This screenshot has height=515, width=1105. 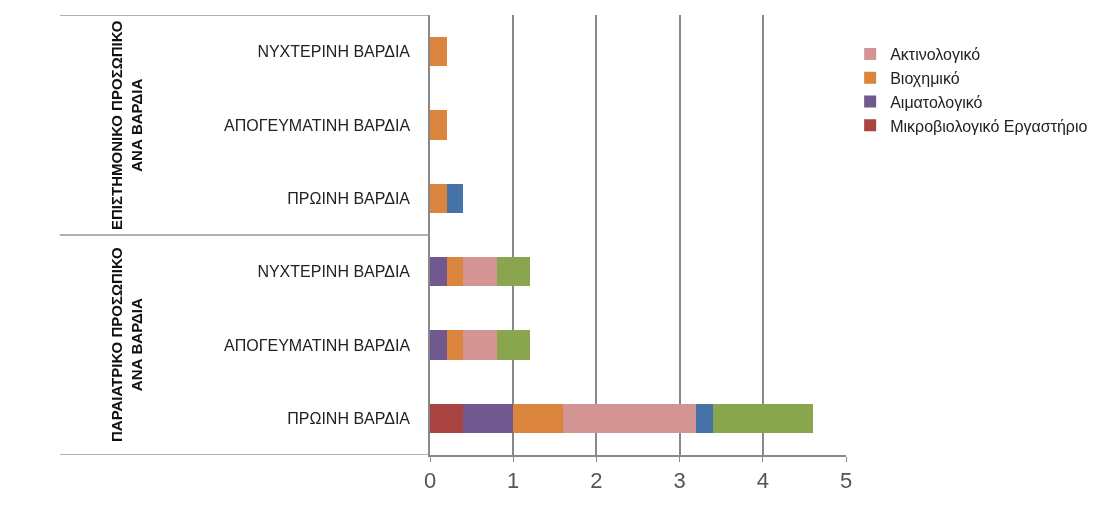 I want to click on text: ΕΠΙΣΤΗΜΟΝΙΚΟ ΠΡΟΣΩΠΙΚΟ ΑΝΑ ΒΑΡΔΙΑ, so click(x=126, y=125).